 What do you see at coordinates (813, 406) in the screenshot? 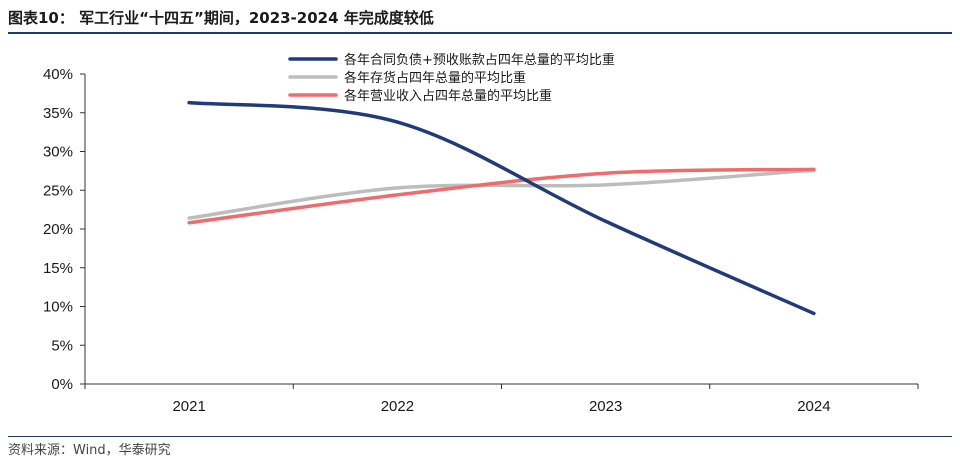
I see `x-tick-label: 2024` at bounding box center [813, 406].